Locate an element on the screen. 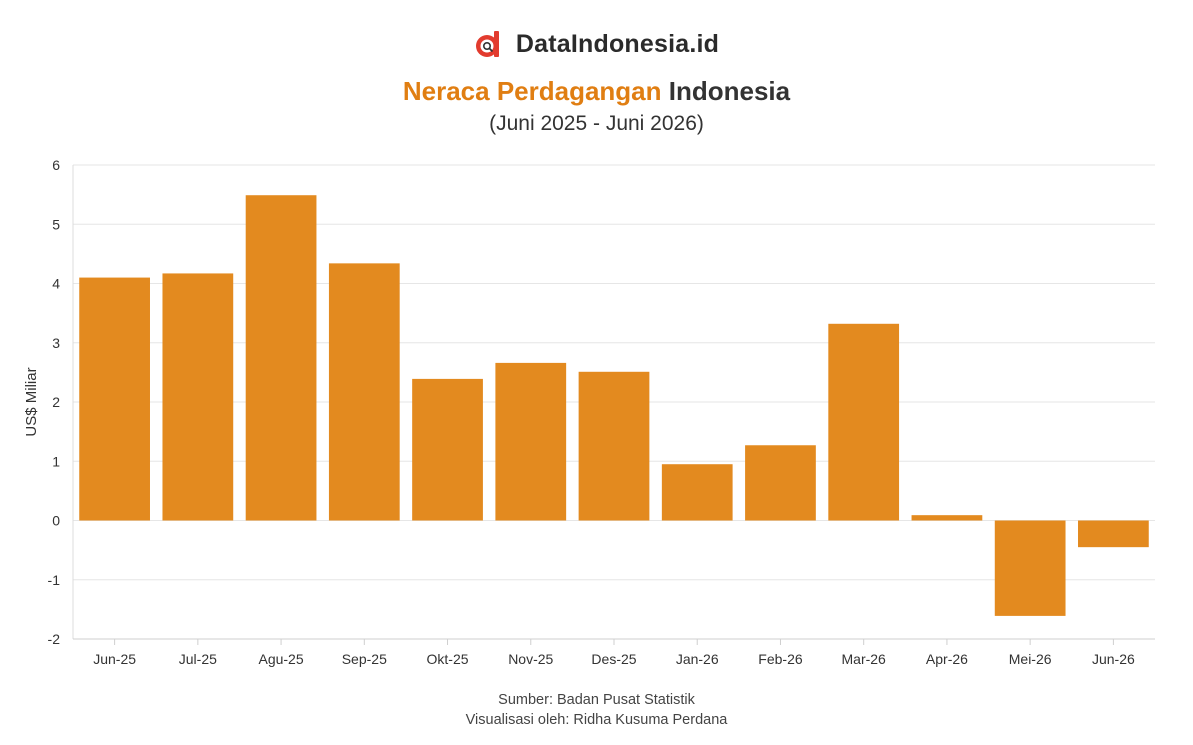  y-tick-label: 5 is located at coordinates (56, 224).